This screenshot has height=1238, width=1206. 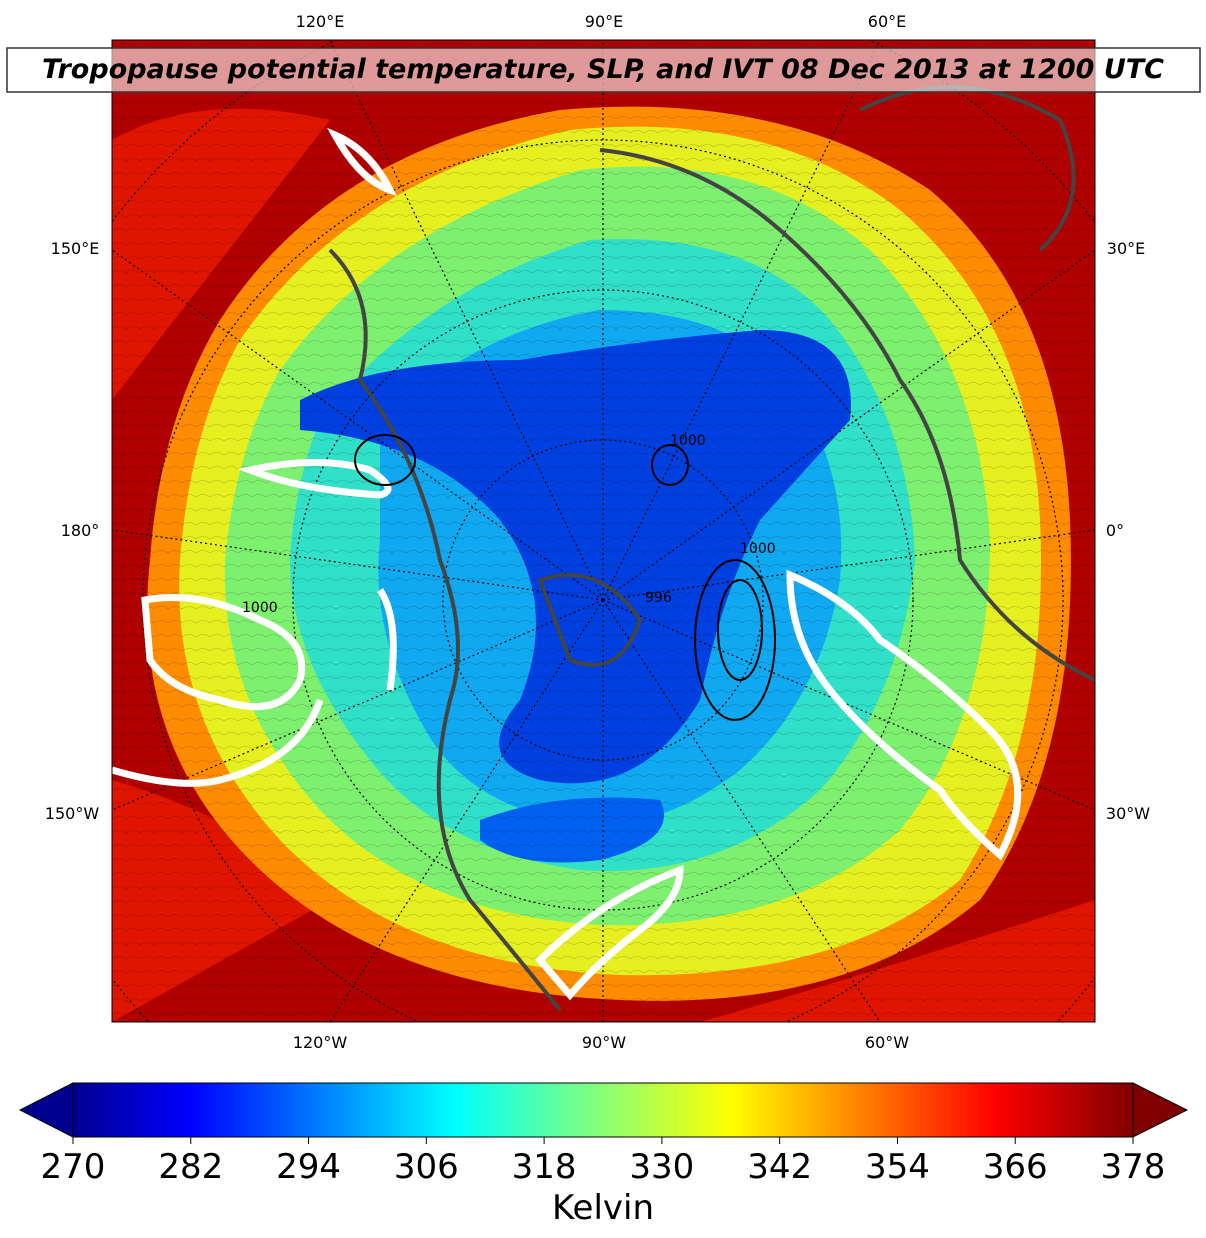 What do you see at coordinates (75, 248) in the screenshot?
I see `lon-label: 150°E` at bounding box center [75, 248].